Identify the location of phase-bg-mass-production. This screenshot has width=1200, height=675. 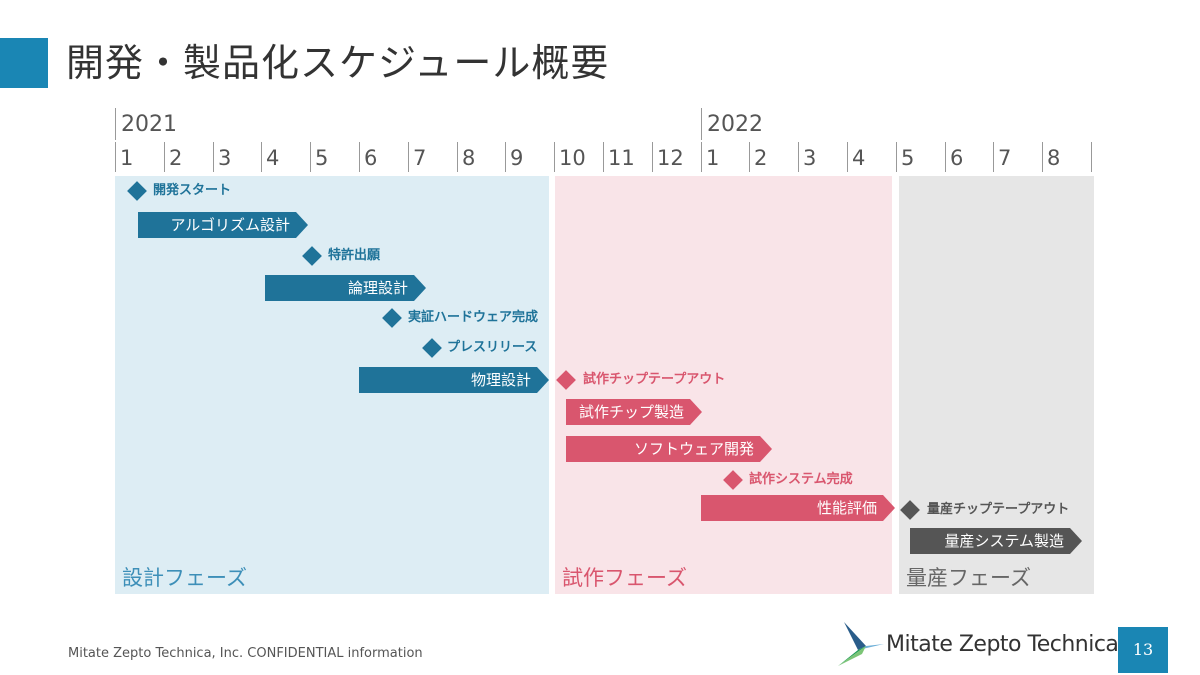
(996, 385).